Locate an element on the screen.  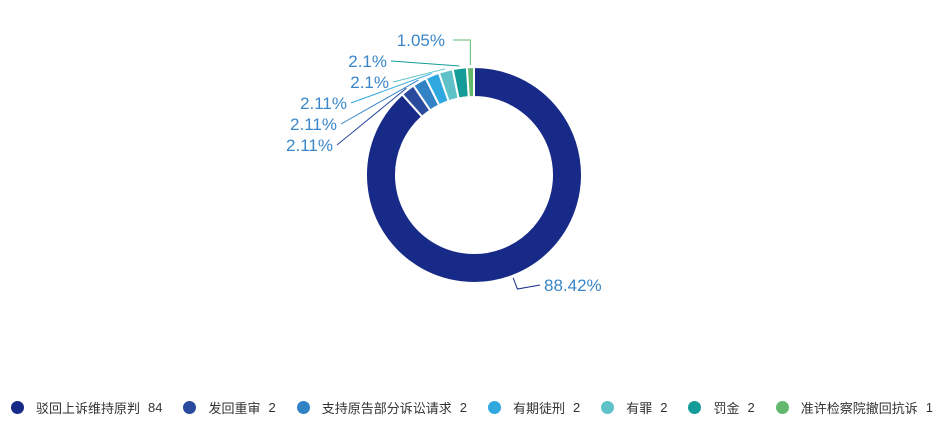
legend-item: 驳回上诉维持原判 84 is located at coordinates (86, 407).